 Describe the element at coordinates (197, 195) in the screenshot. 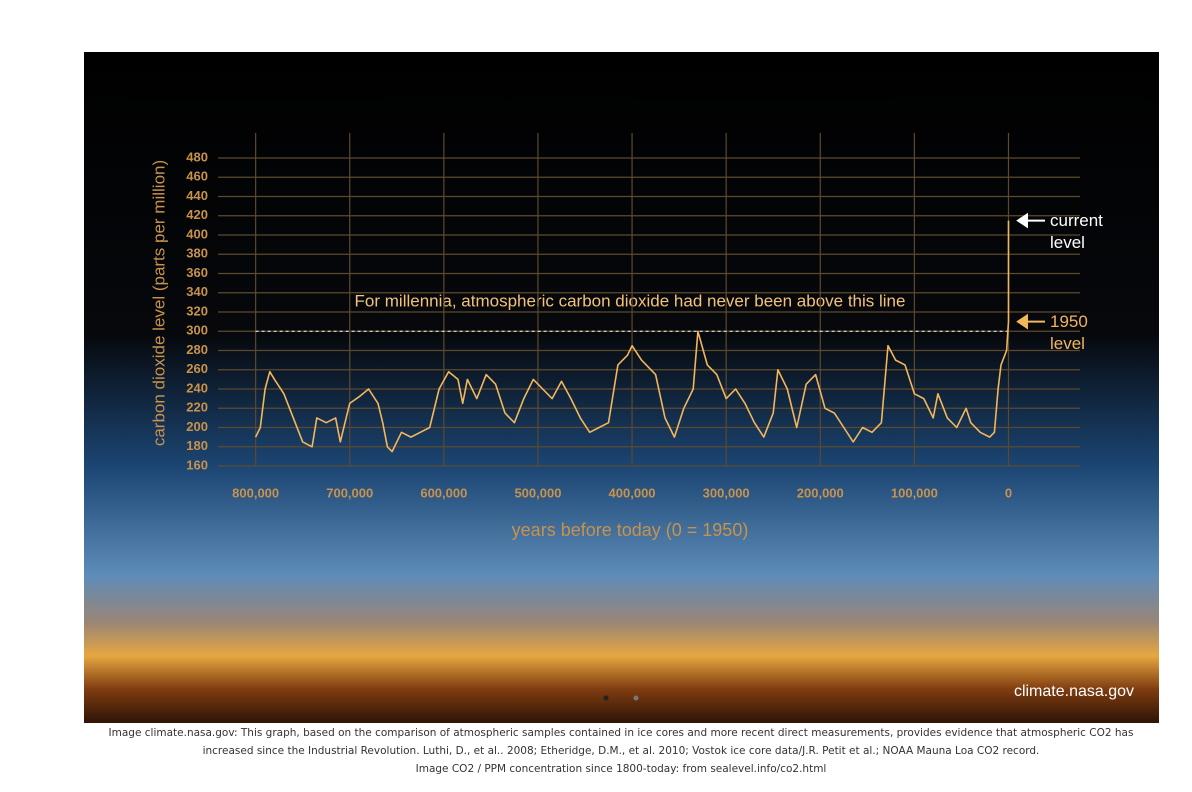

I see `y-tick-label: 440` at that location.